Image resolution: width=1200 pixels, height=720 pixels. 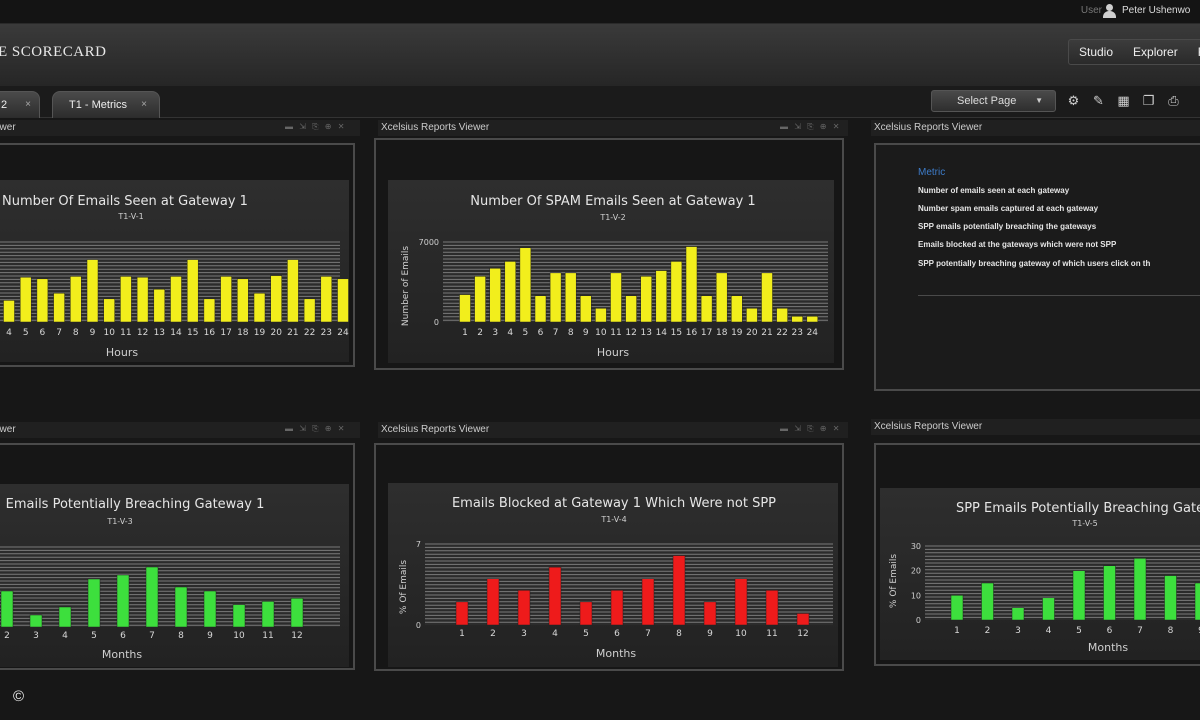 I want to click on nav-studio: Studio, so click(x=1096, y=52).